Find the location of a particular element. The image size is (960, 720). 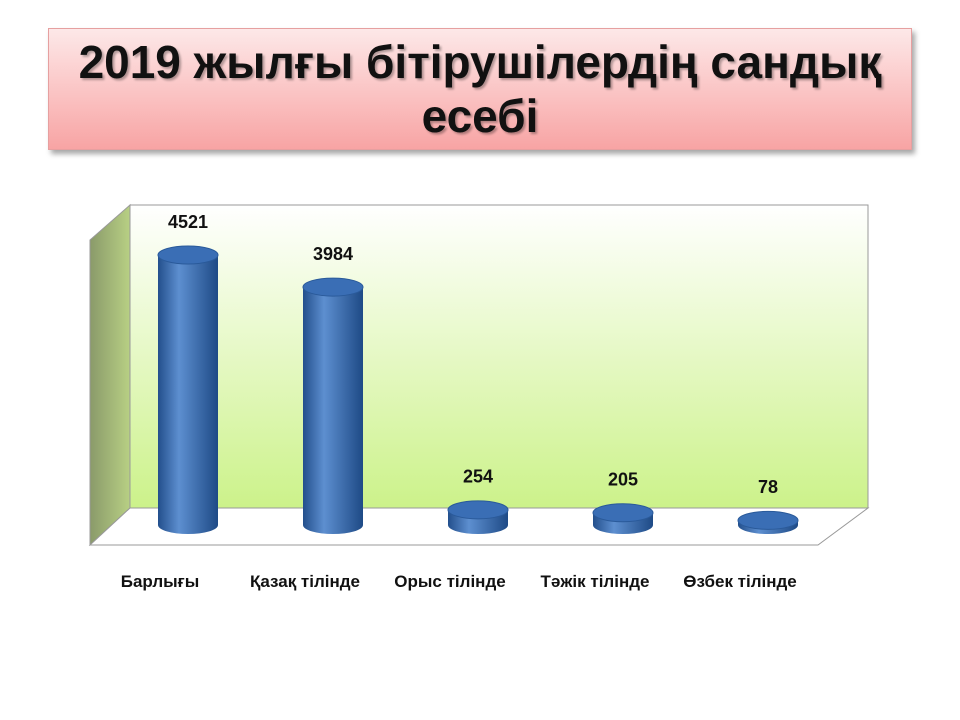

side-wall is located at coordinates (110, 375).